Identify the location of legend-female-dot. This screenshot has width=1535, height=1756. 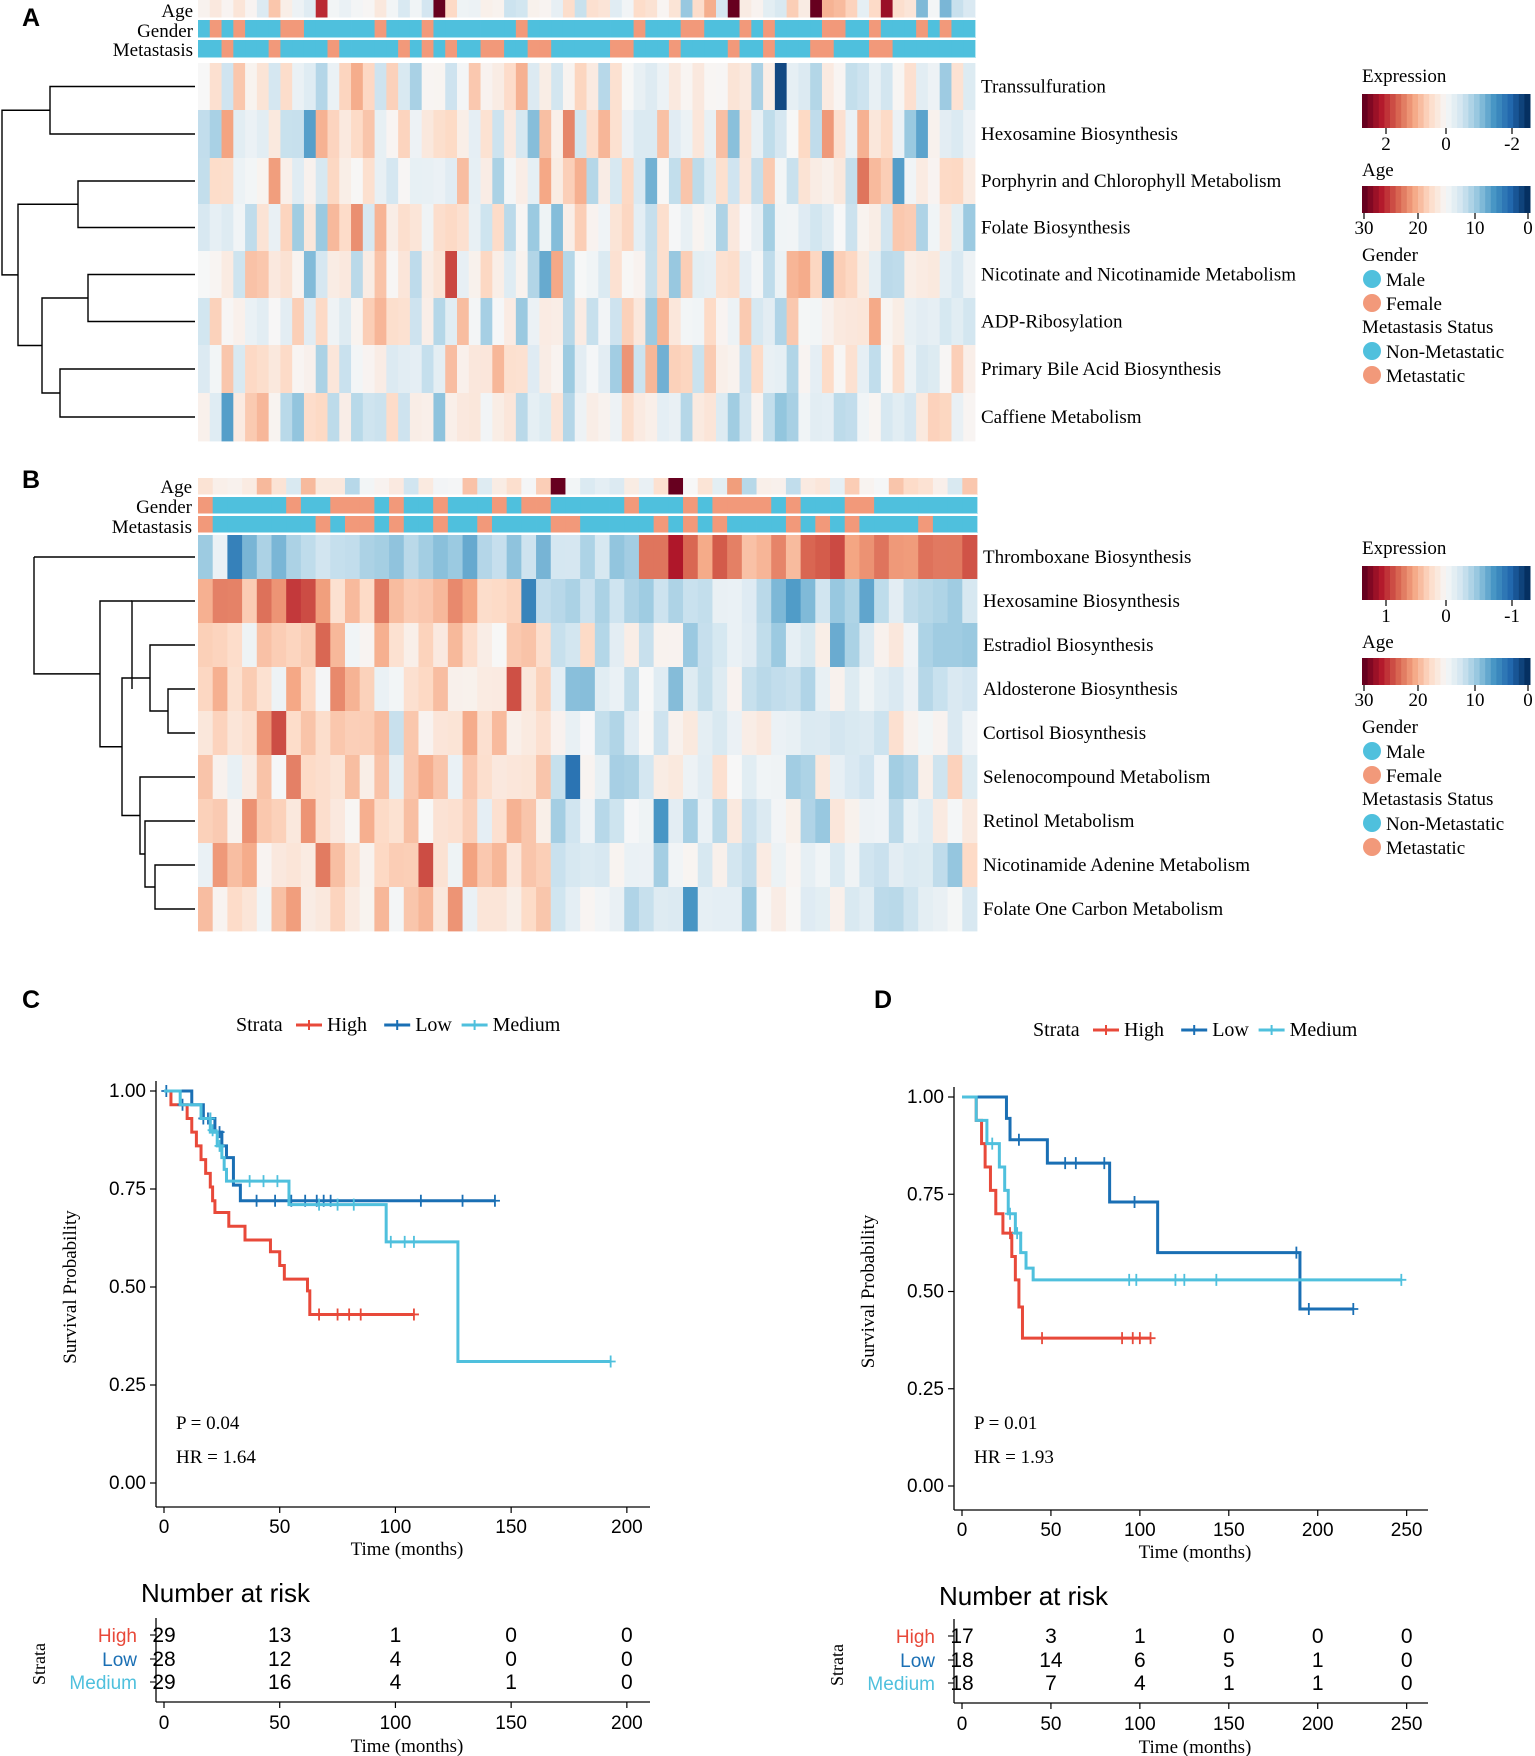
(1372, 303).